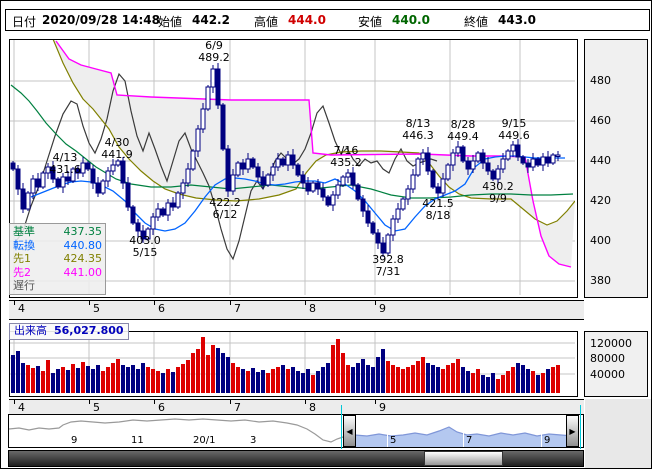 This screenshot has height=469, width=652. Describe the element at coordinates (24, 285) in the screenshot. I see `legend-label: 遅行` at that location.